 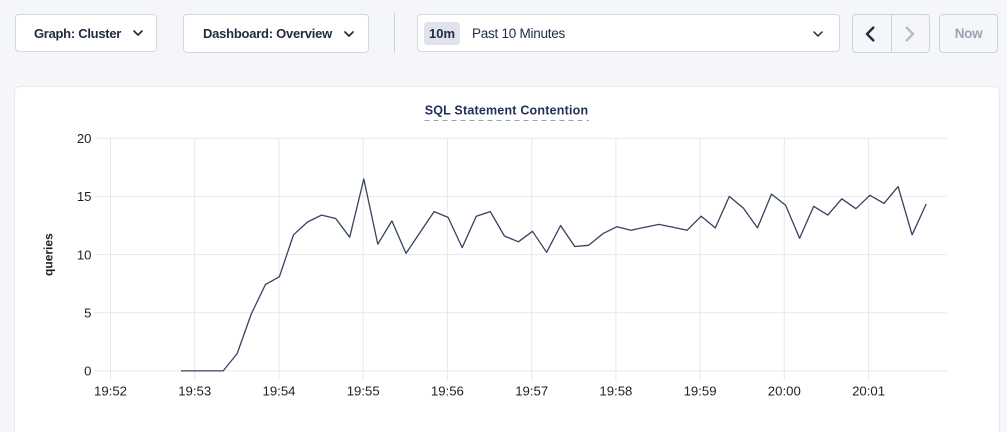 What do you see at coordinates (87, 371) in the screenshot?
I see `svg-text: 0` at bounding box center [87, 371].